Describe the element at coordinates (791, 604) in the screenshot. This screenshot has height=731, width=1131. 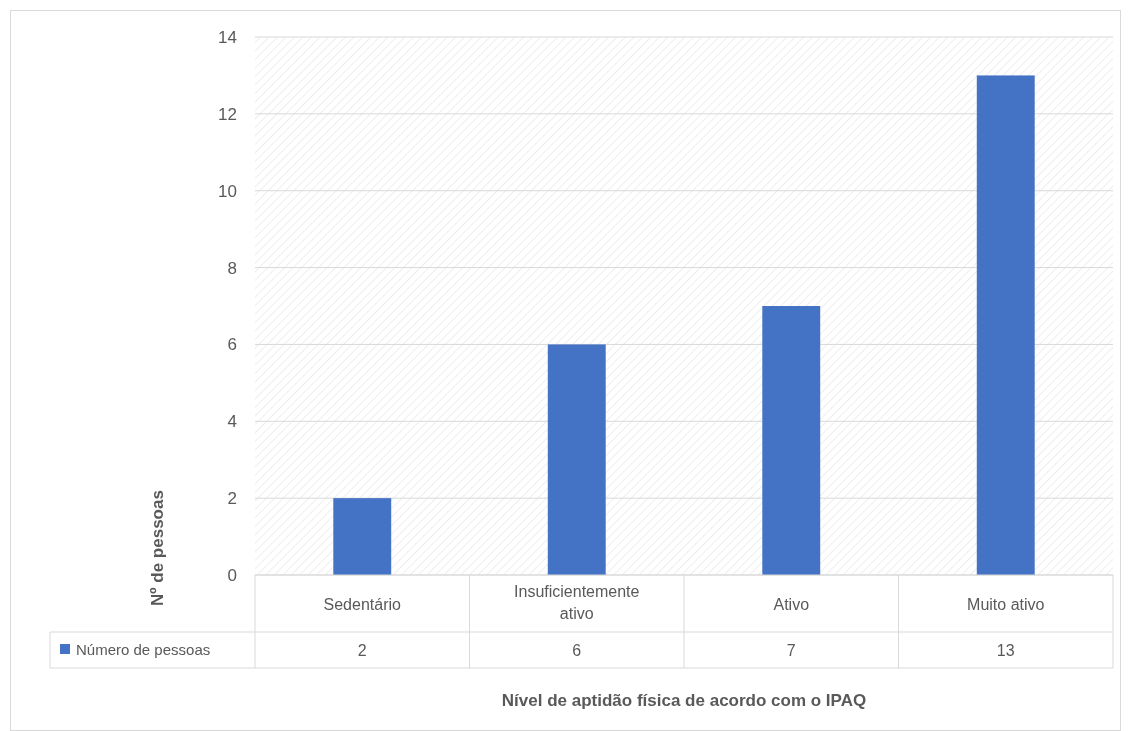
I see `x-tick-label: Ativo` at that location.